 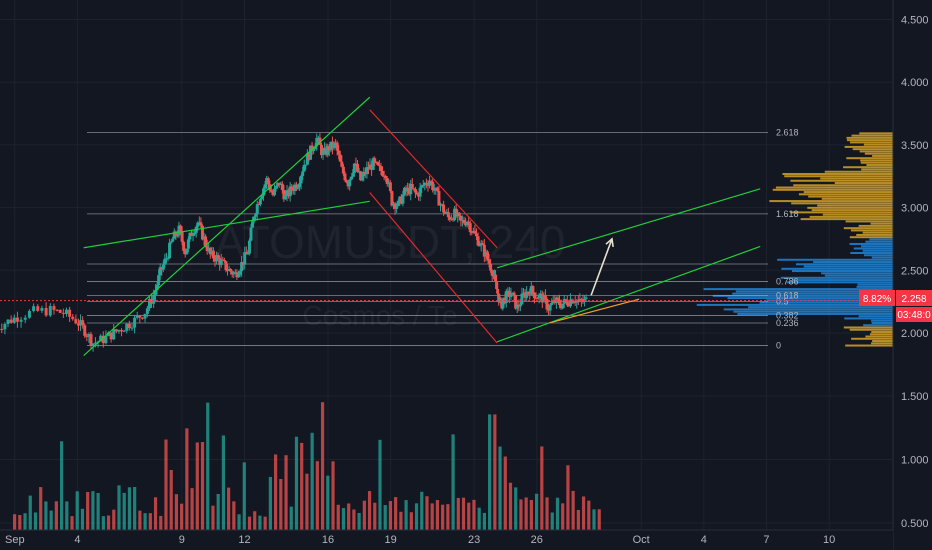 I want to click on time-tick: 16, so click(x=328, y=540).